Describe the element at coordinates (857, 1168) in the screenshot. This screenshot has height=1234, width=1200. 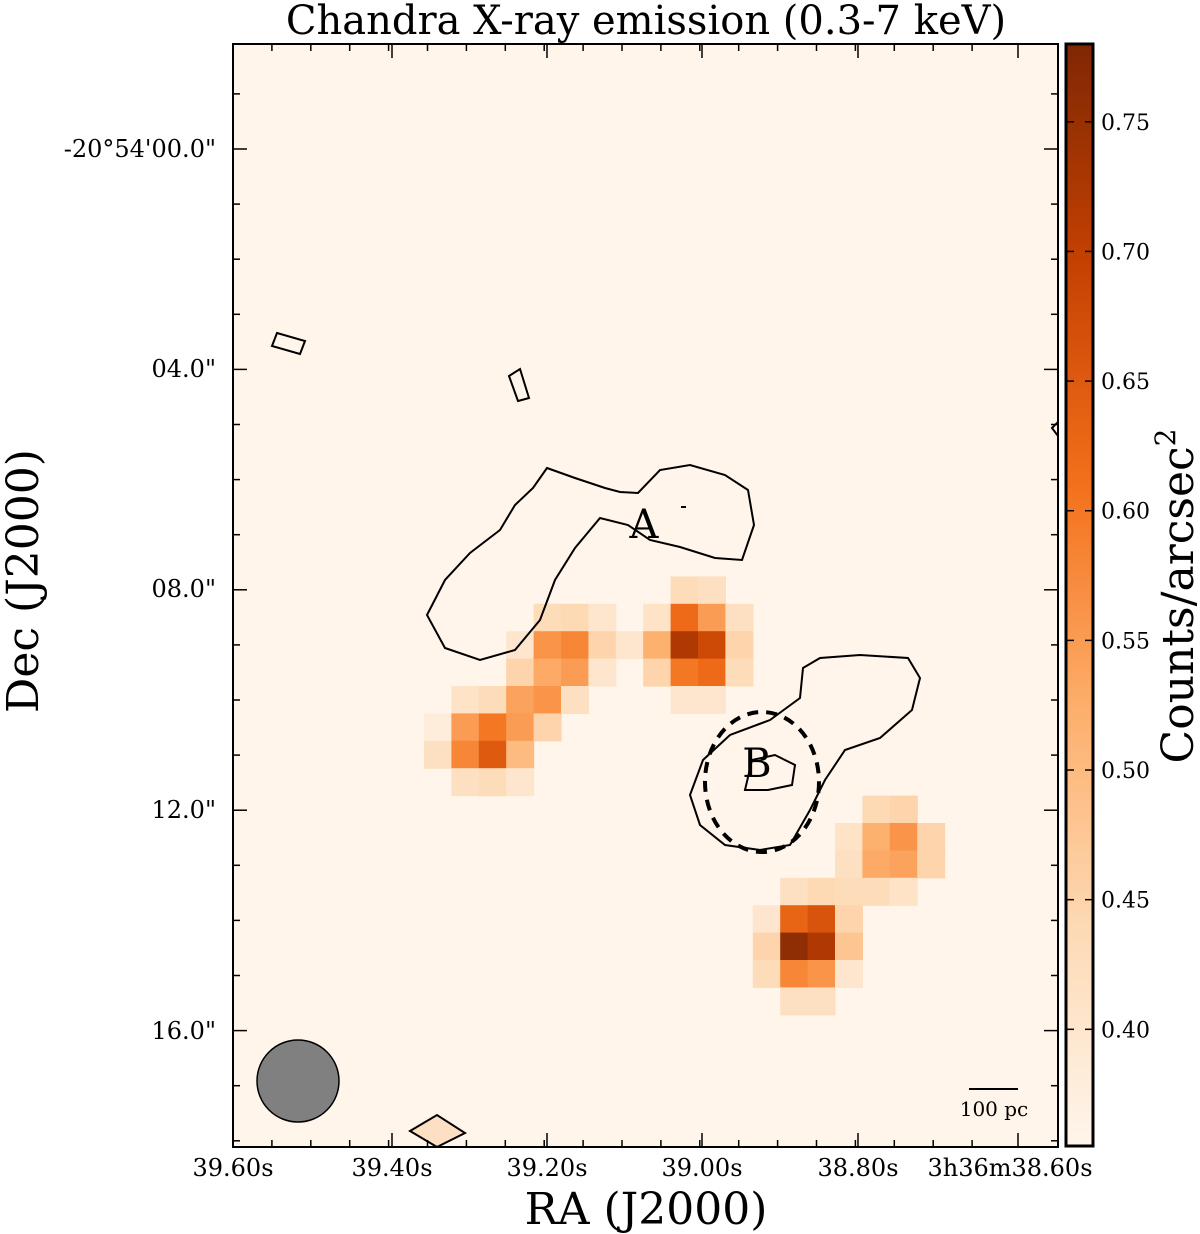
I see `x-tick-label: 38.80s` at that location.